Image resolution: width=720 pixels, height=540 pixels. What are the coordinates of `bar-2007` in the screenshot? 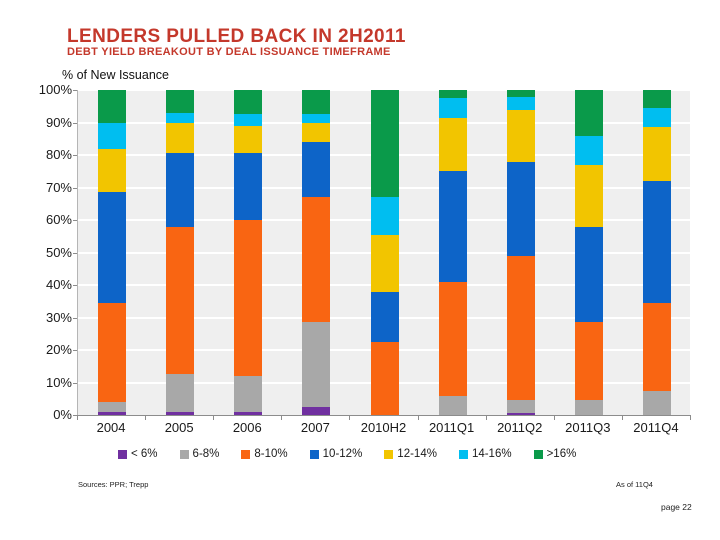 It's located at (316, 252).